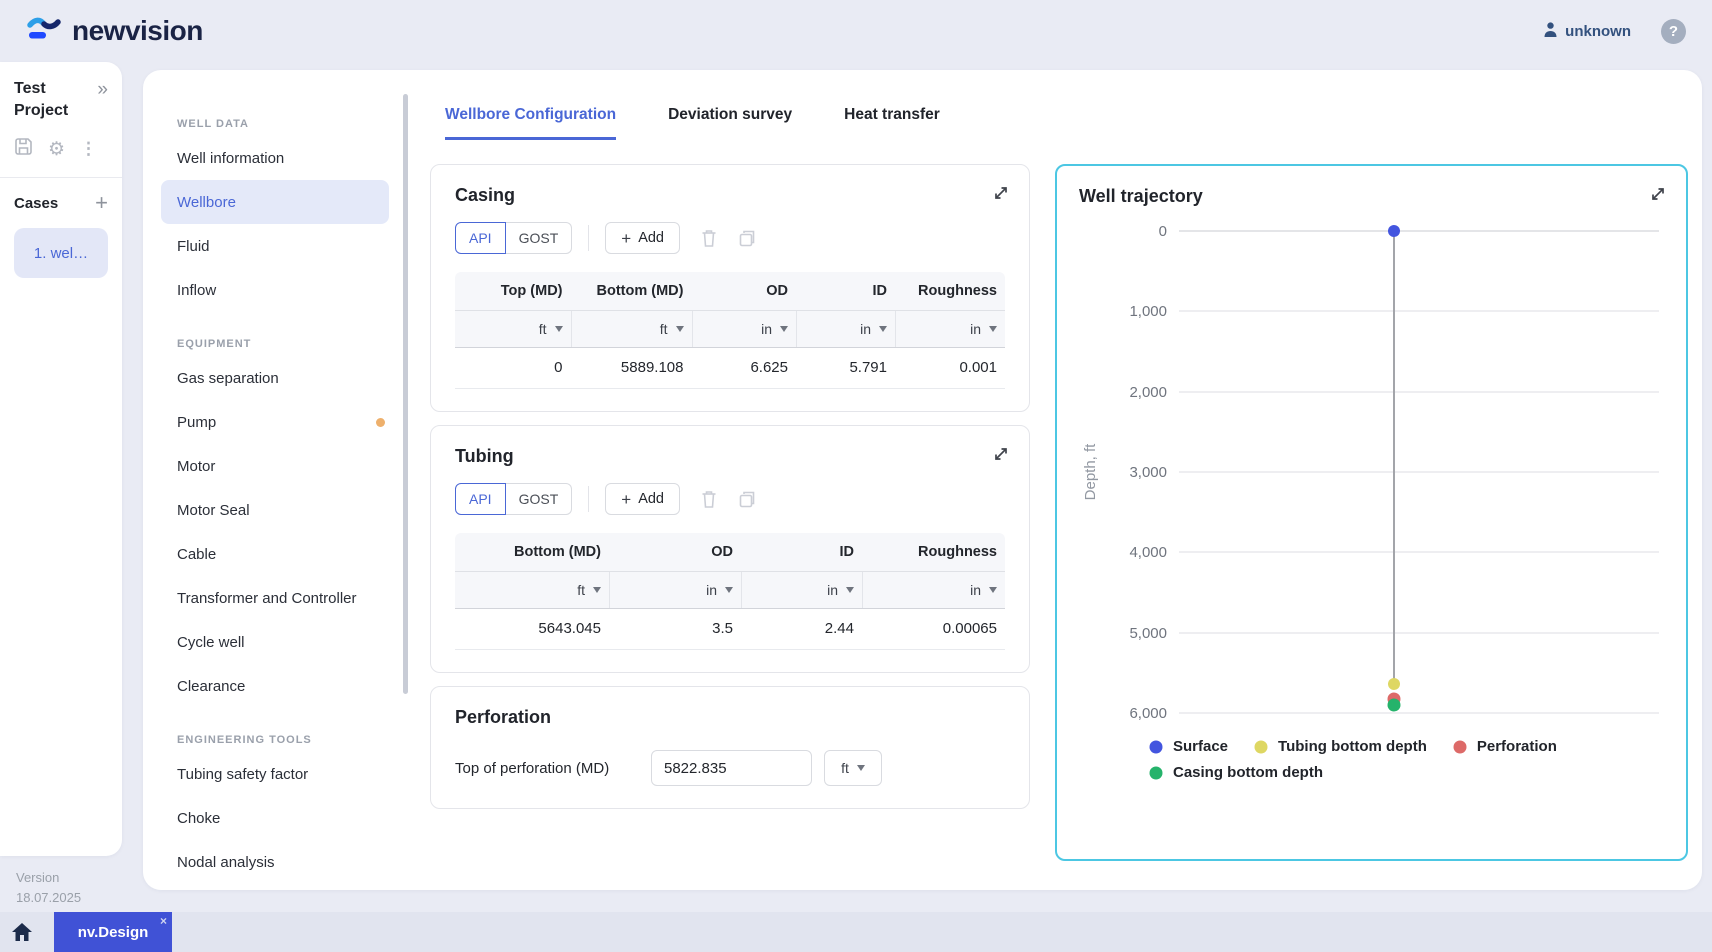 The width and height of the screenshot is (1712, 952). Describe the element at coordinates (38, 877) in the screenshot. I see `version-label: Version` at that location.